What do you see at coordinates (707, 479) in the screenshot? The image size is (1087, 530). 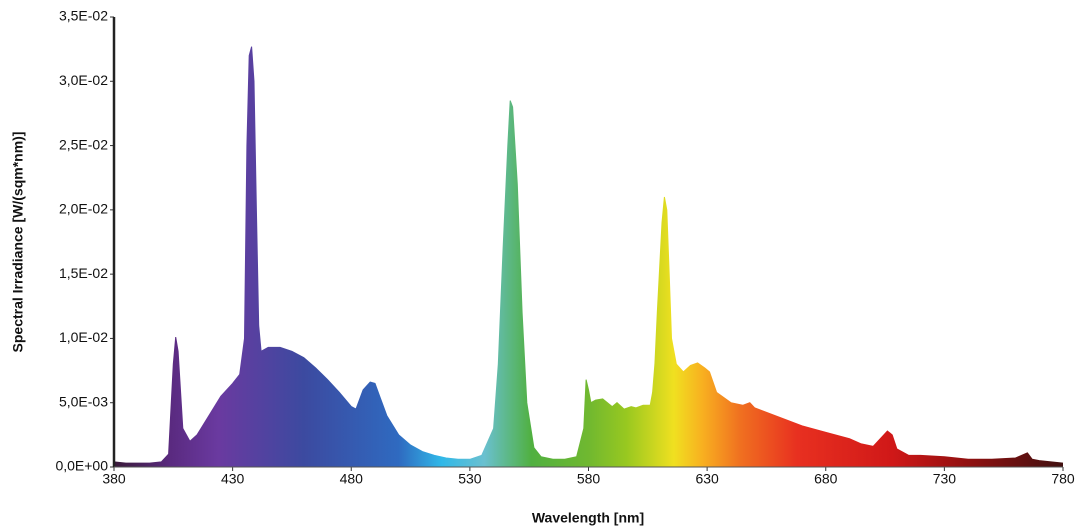 I see `x-tick-label: 630` at bounding box center [707, 479].